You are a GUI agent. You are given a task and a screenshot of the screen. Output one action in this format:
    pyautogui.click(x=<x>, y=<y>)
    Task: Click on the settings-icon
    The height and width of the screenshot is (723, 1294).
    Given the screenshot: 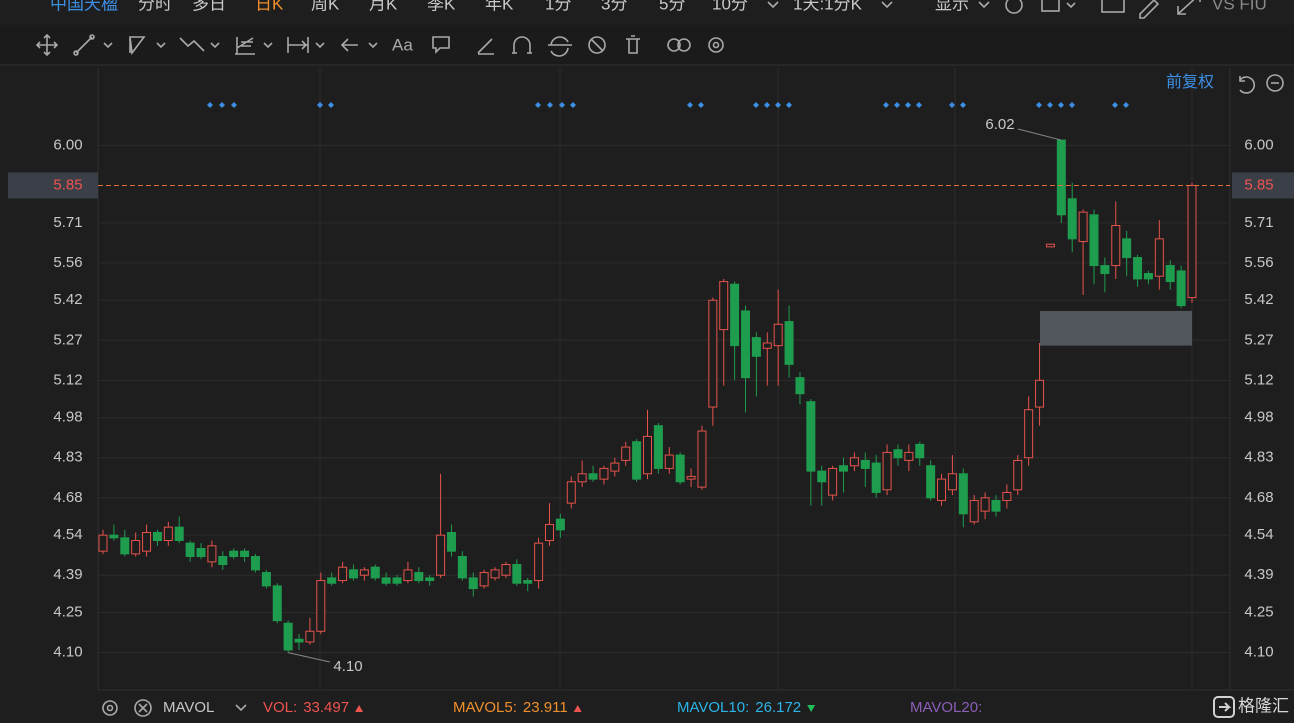 What is the action you would take?
    pyautogui.click(x=1014, y=7)
    